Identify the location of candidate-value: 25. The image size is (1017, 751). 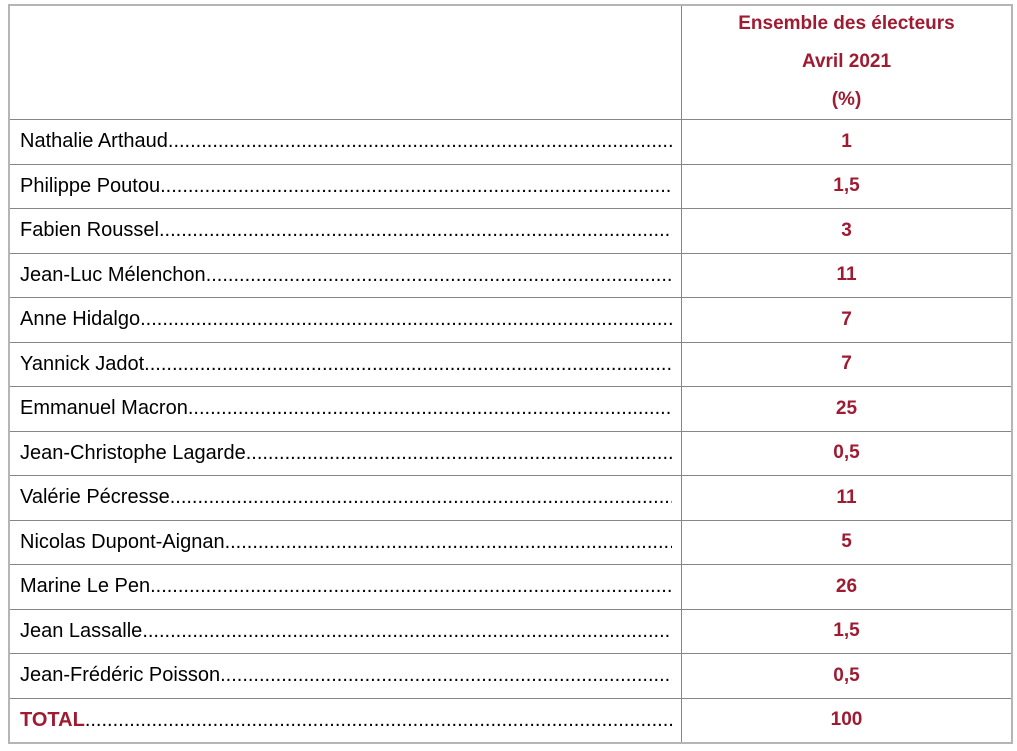
(846, 408).